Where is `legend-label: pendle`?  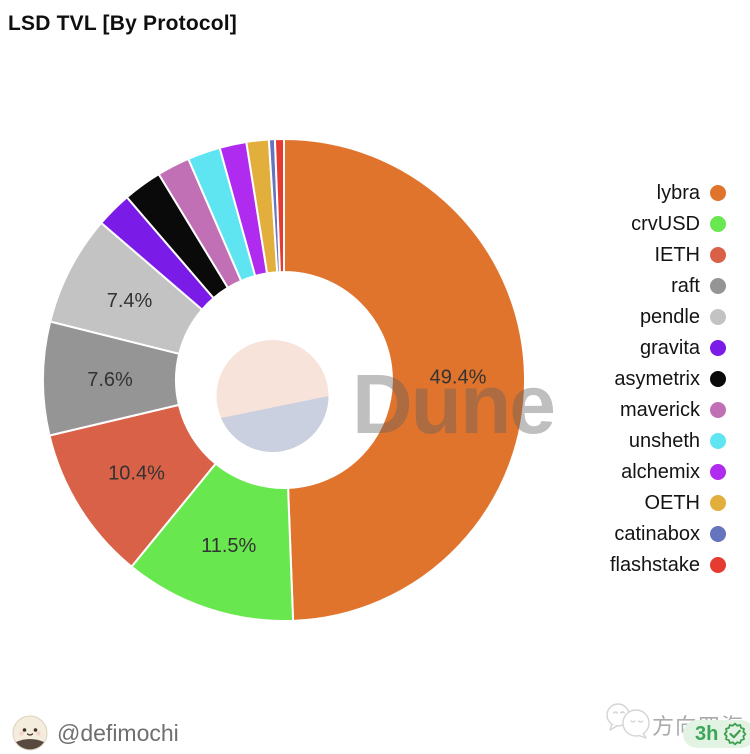
legend-label: pendle is located at coordinates (669, 316).